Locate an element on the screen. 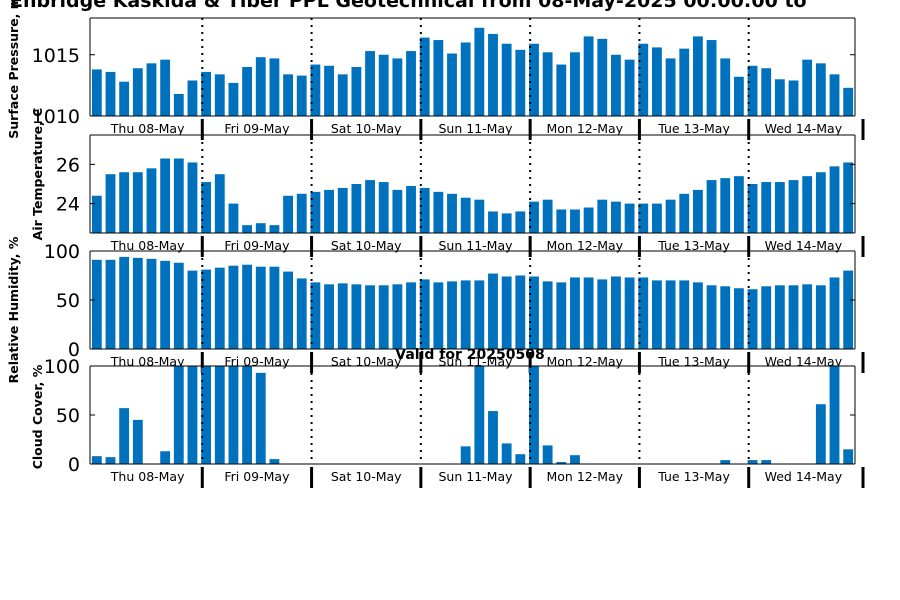  day-label-3-6: Tue 13-May is located at coordinates (693, 361).